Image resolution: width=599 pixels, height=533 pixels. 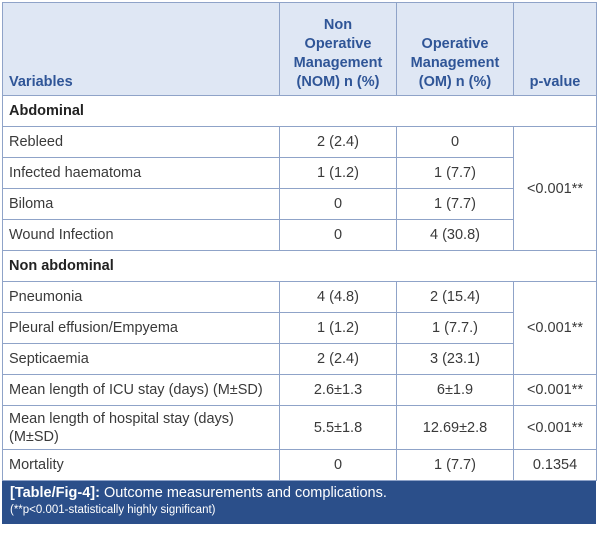 What do you see at coordinates (555, 49) in the screenshot?
I see `header-pvalue: p-value` at bounding box center [555, 49].